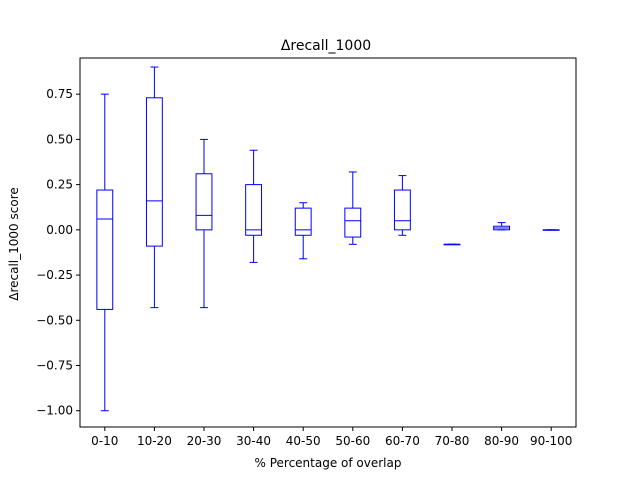  I want to click on y-tick-label: −0.25, so click(54, 275).